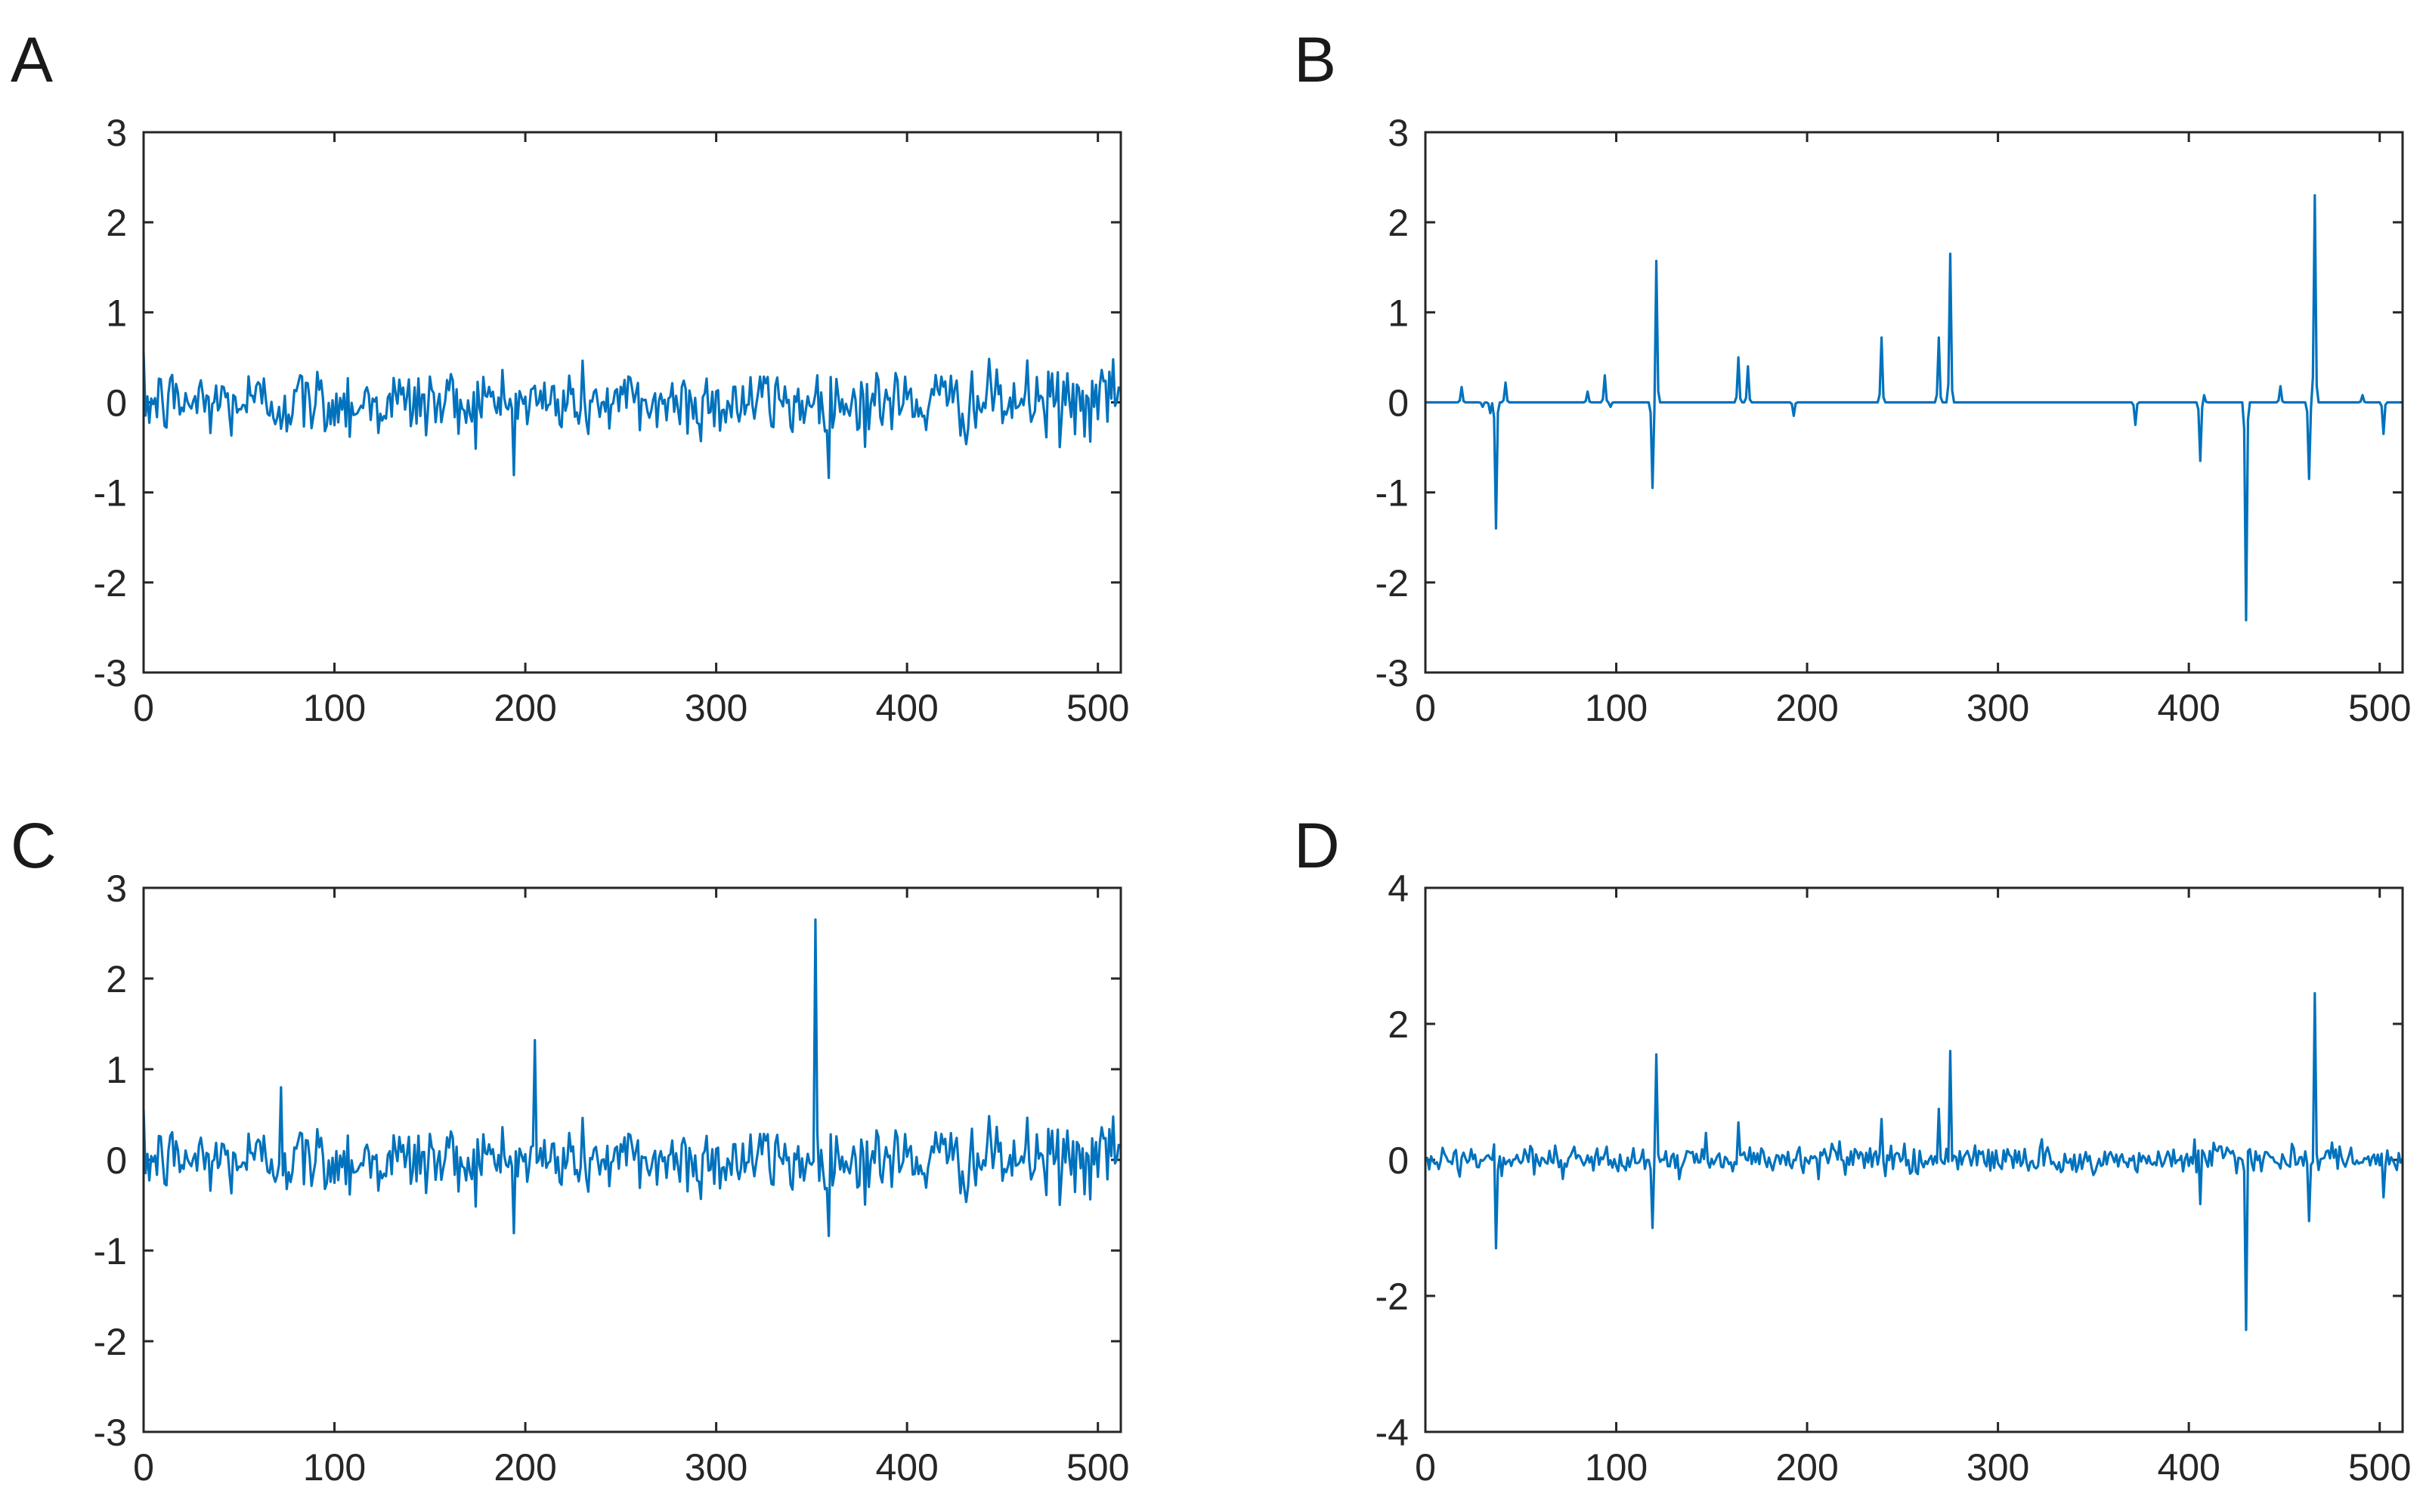  Describe the element at coordinates (1392, 1433) in the screenshot. I see `y-tick-label: -4` at that location.